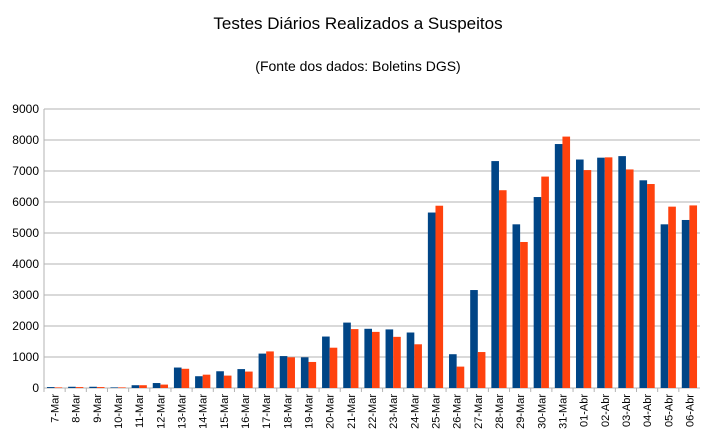 The image size is (716, 448). I want to click on x-tick-label: 15-Mar, so click(225, 411).